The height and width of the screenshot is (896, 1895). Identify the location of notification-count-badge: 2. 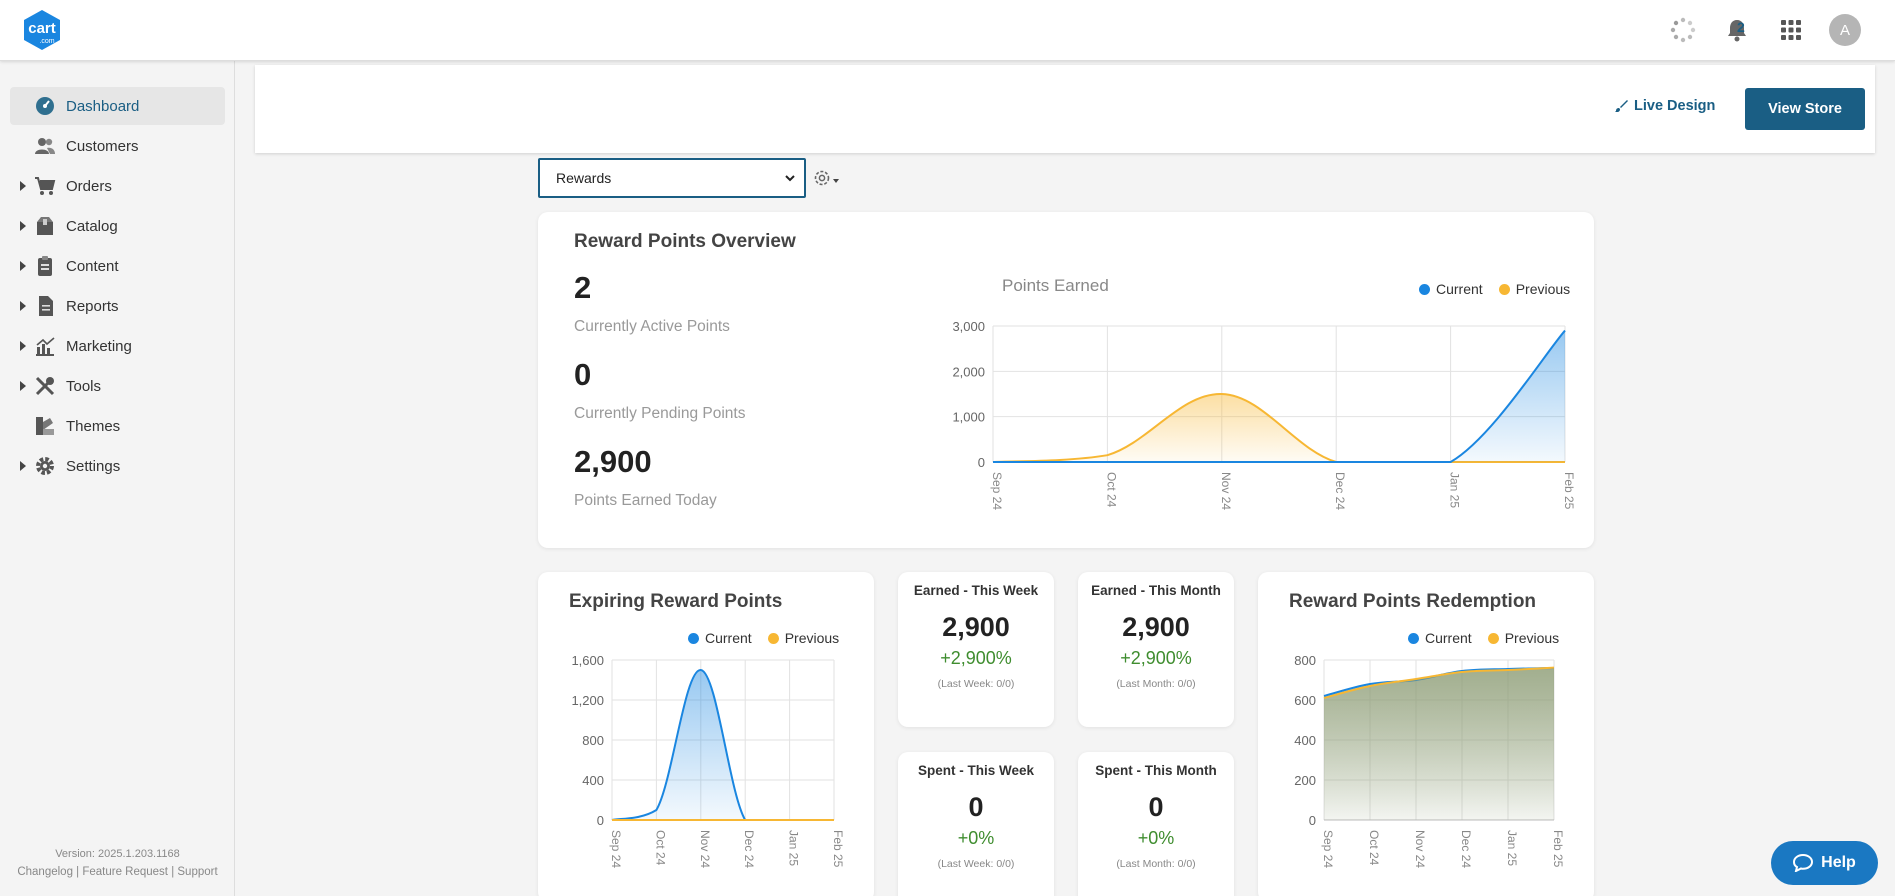
(1741, 27).